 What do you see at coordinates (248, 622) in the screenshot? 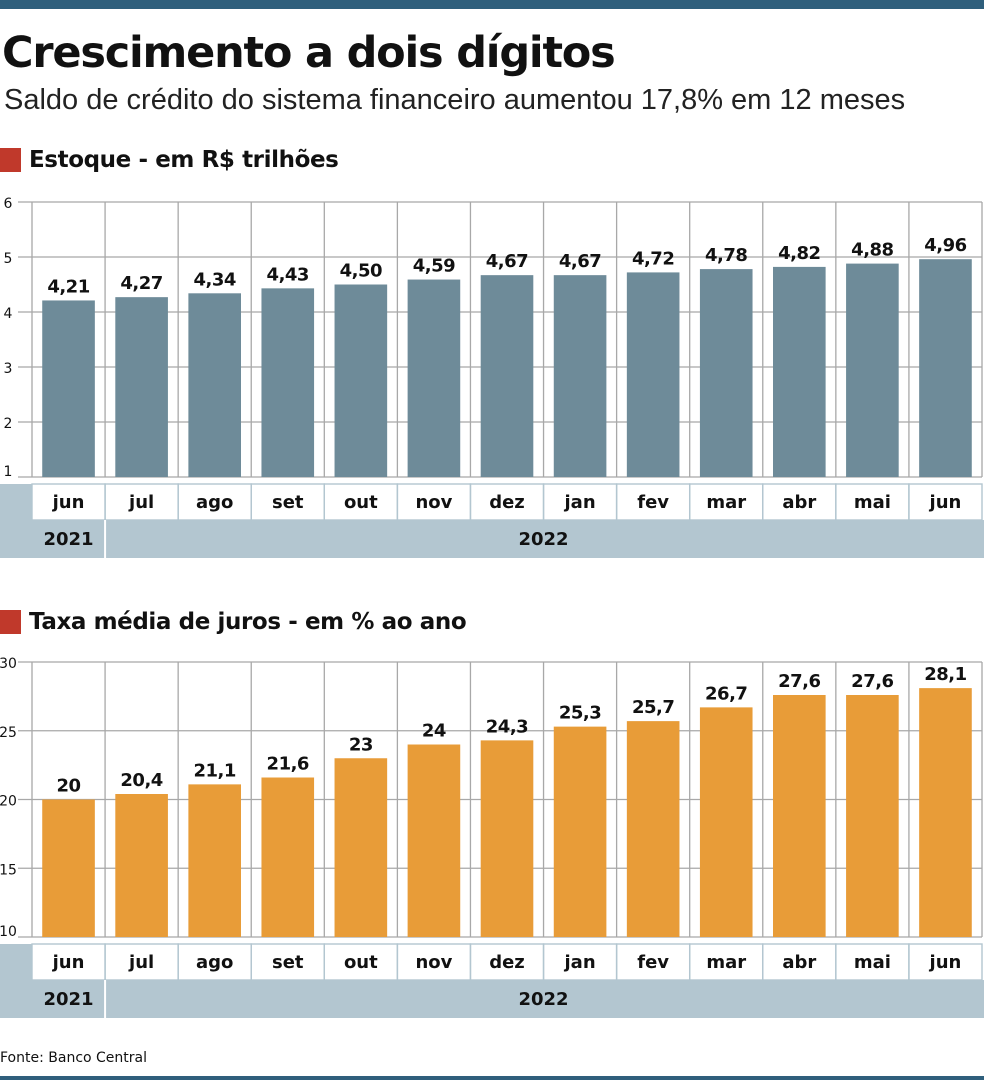
I see `rate-chart-title: Taxa média de juros - em % ao ano` at bounding box center [248, 622].